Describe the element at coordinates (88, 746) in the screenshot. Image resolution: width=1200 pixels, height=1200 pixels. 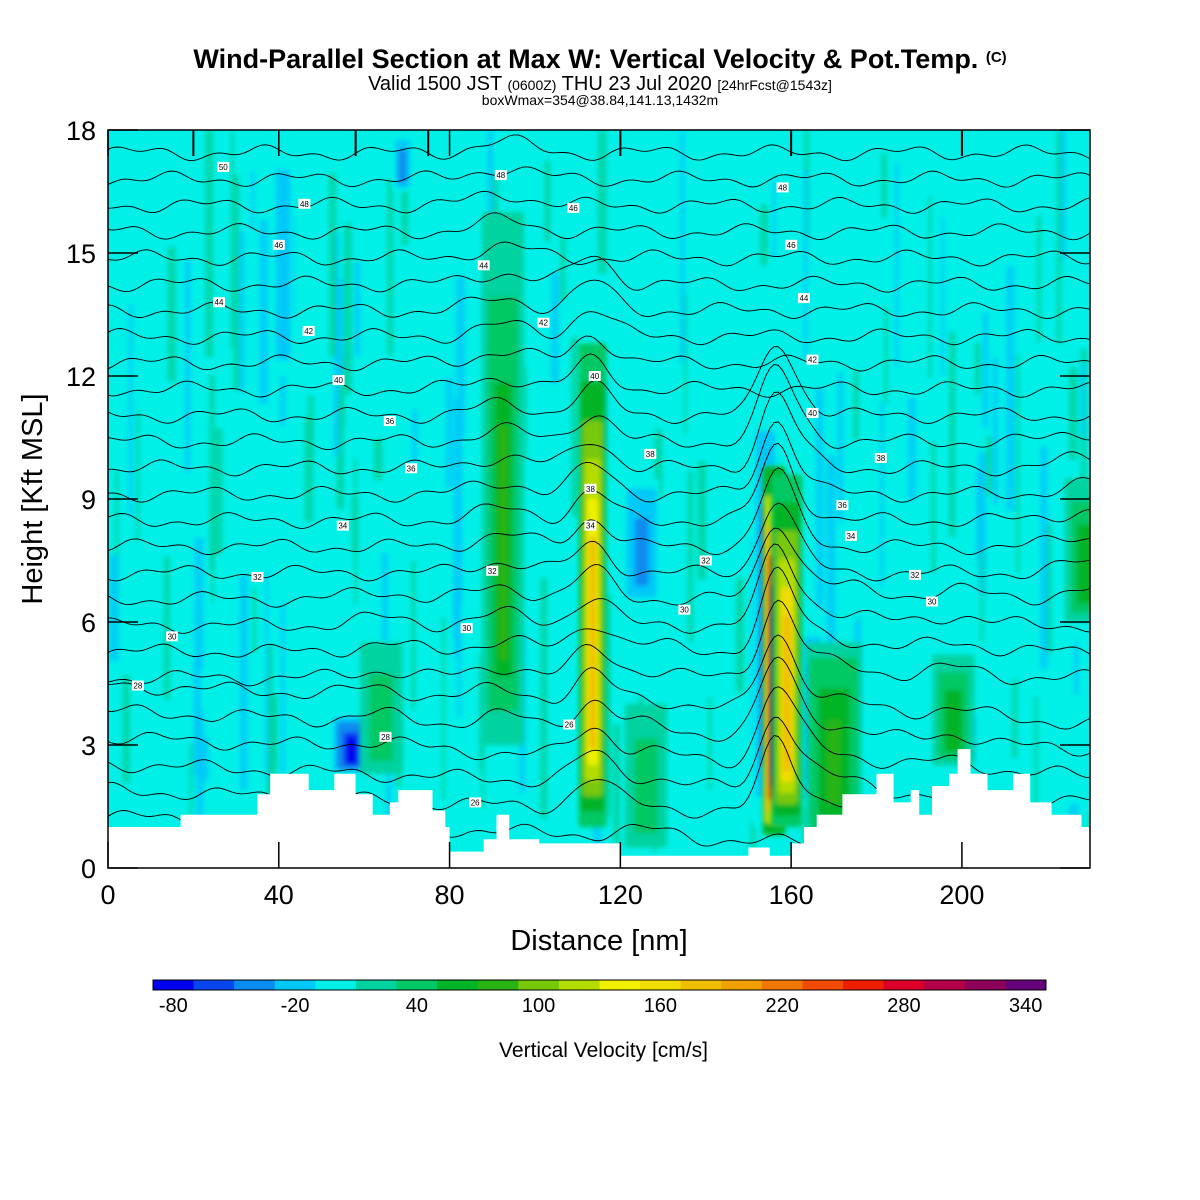
I see `y-tick-label: 3` at that location.